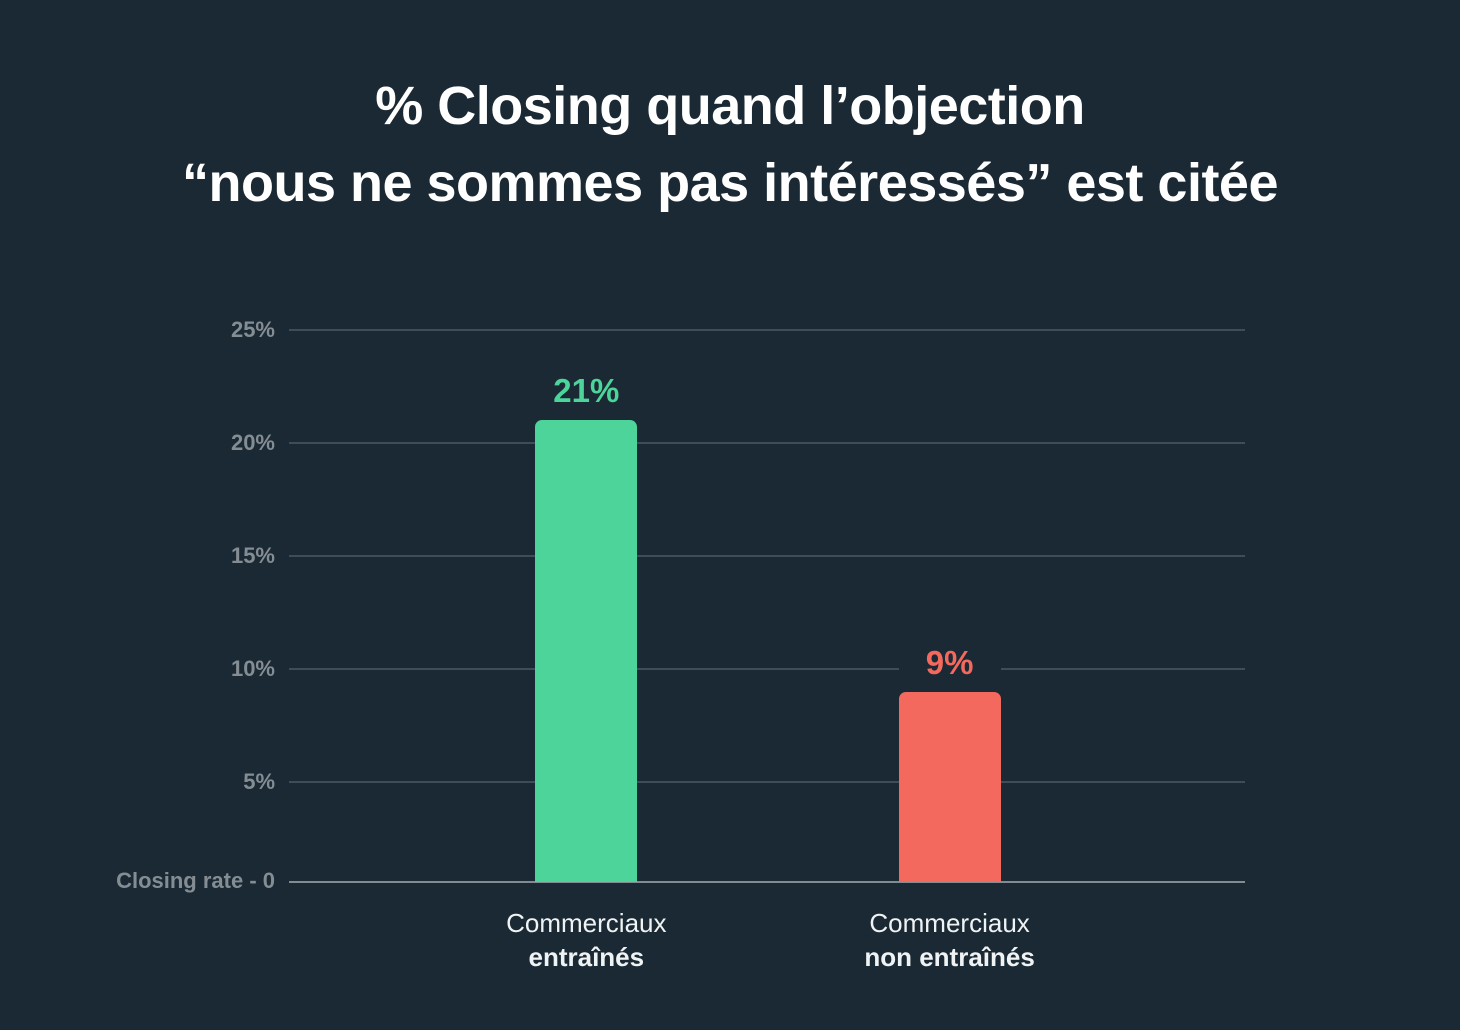 The image size is (1460, 1030). What do you see at coordinates (252, 668) in the screenshot?
I see `y-axis-tick-label: 10%` at bounding box center [252, 668].